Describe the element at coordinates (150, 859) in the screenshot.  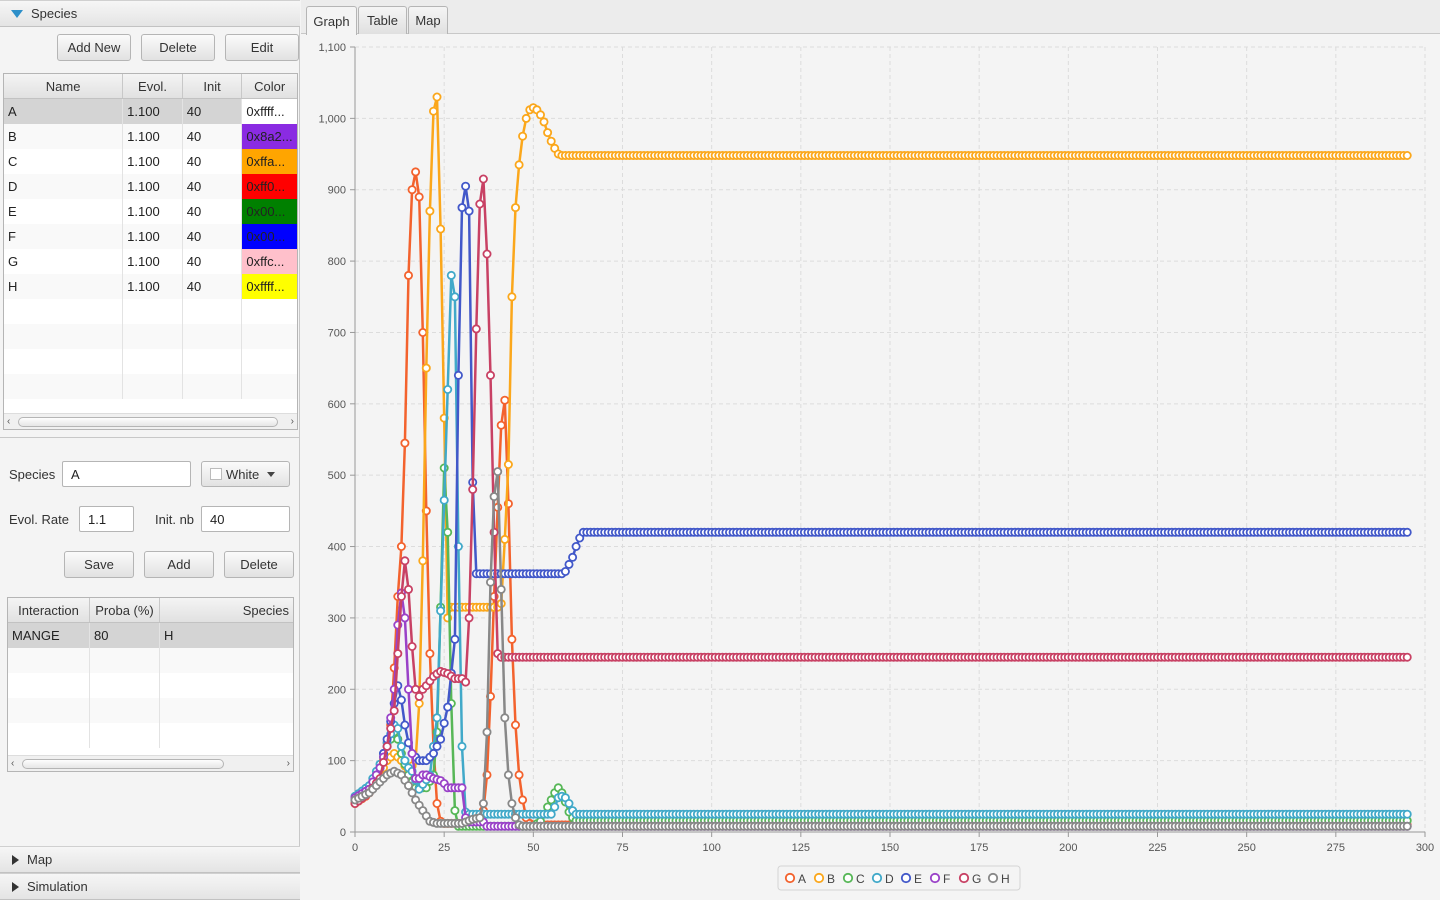
I see `map-panel-header: Map` at that location.